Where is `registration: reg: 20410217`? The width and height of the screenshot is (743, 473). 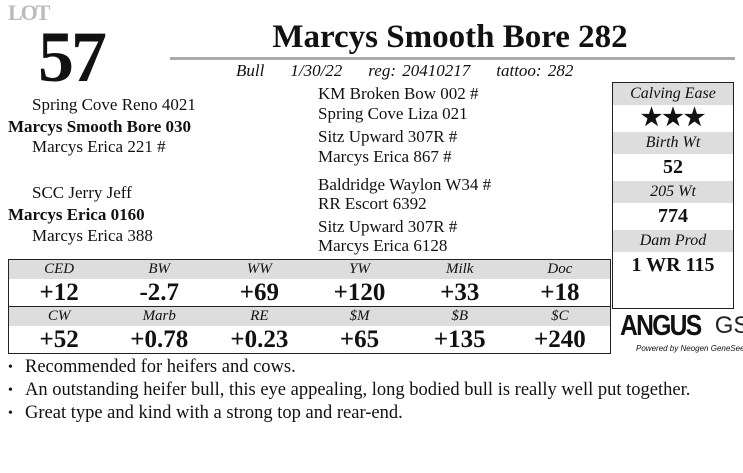
registration: reg: 20410217 is located at coordinates (419, 70).